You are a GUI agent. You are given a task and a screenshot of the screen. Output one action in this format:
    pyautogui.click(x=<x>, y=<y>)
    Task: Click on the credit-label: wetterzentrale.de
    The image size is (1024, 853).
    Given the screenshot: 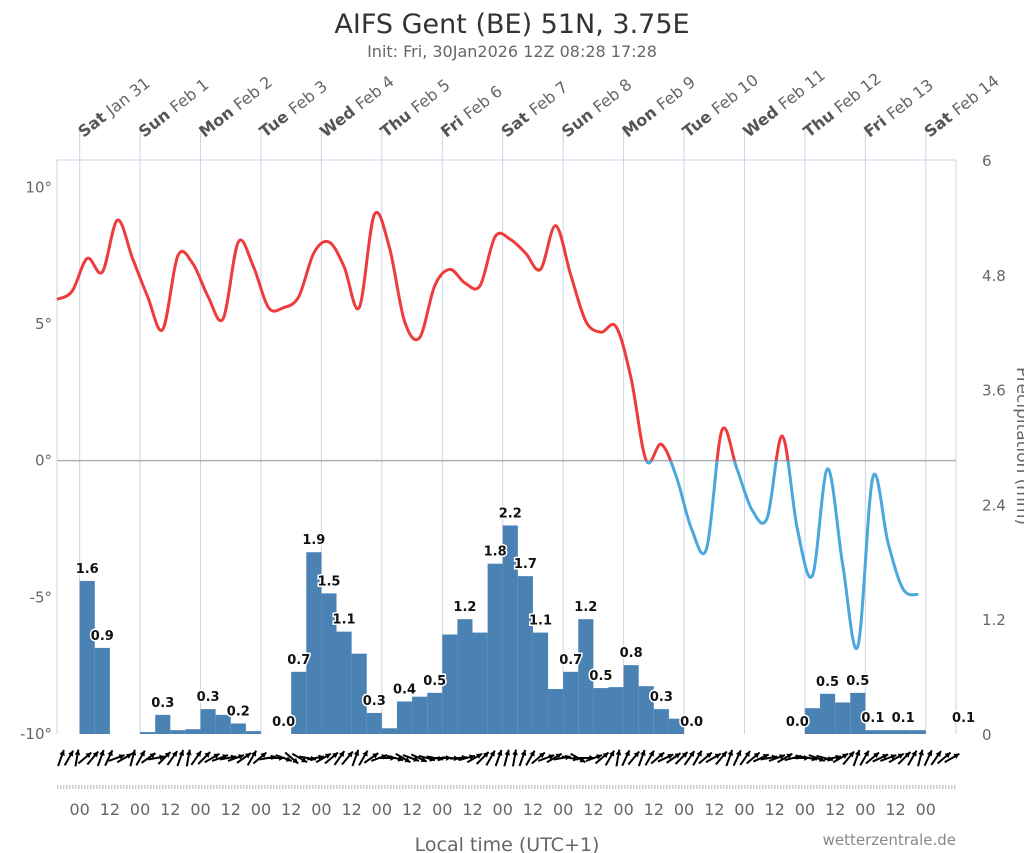 What is the action you would take?
    pyautogui.click(x=889, y=840)
    